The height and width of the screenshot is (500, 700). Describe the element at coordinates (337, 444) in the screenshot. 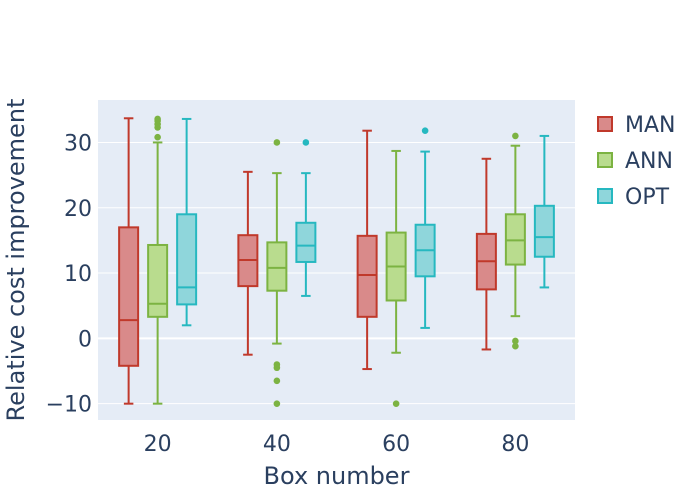

I see `x-tick-labels: 20 40 60 80` at that location.